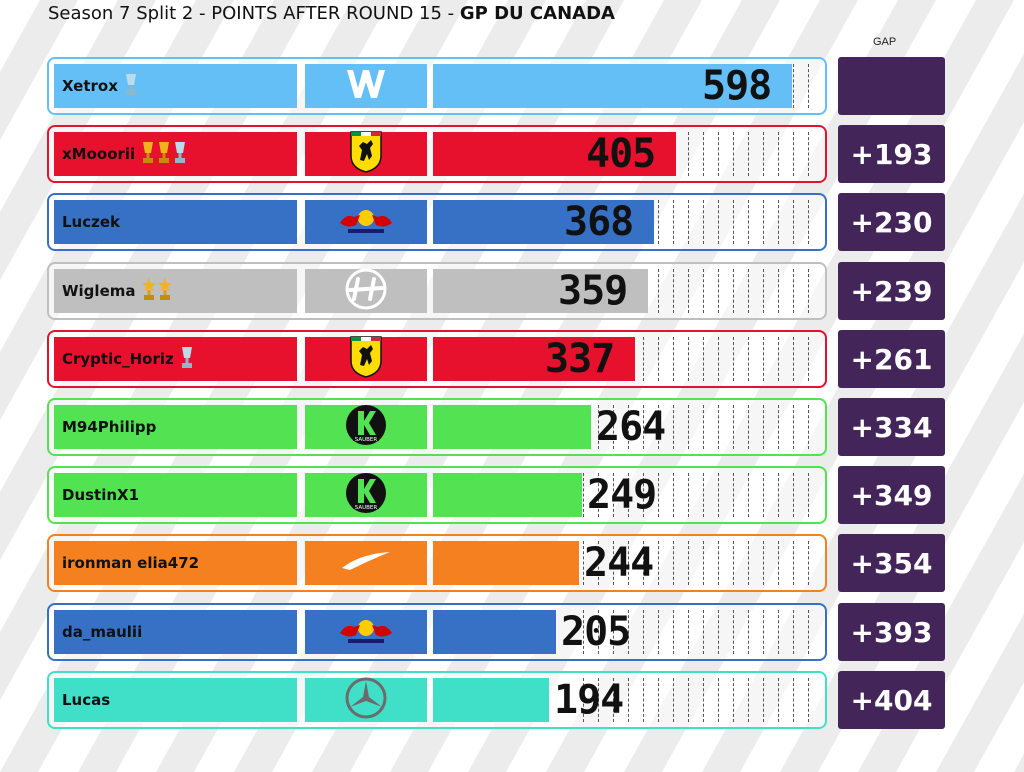  I want to click on driver-name: Wiglema, so click(99, 291).